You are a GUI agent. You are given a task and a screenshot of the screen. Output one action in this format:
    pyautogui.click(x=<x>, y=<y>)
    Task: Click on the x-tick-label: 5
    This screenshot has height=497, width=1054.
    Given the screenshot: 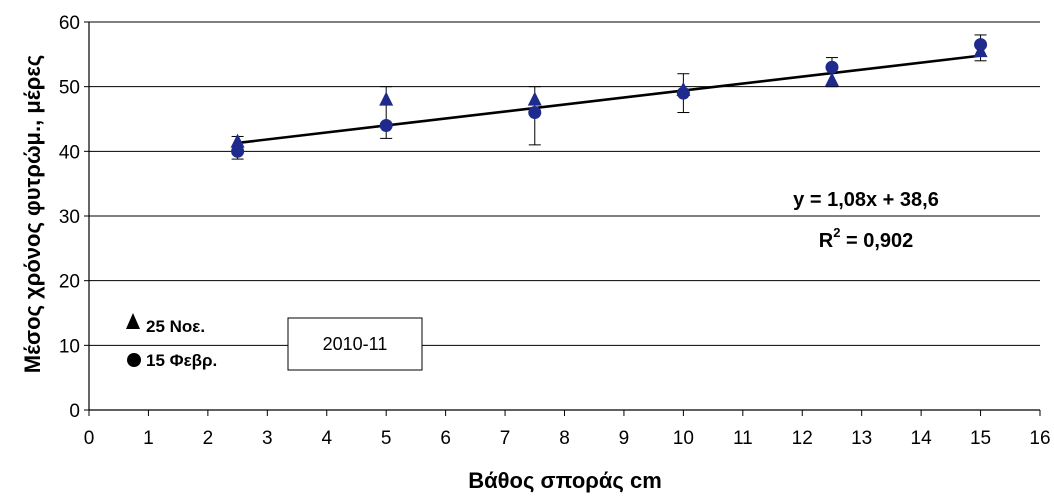 What is the action you would take?
    pyautogui.click(x=386, y=438)
    